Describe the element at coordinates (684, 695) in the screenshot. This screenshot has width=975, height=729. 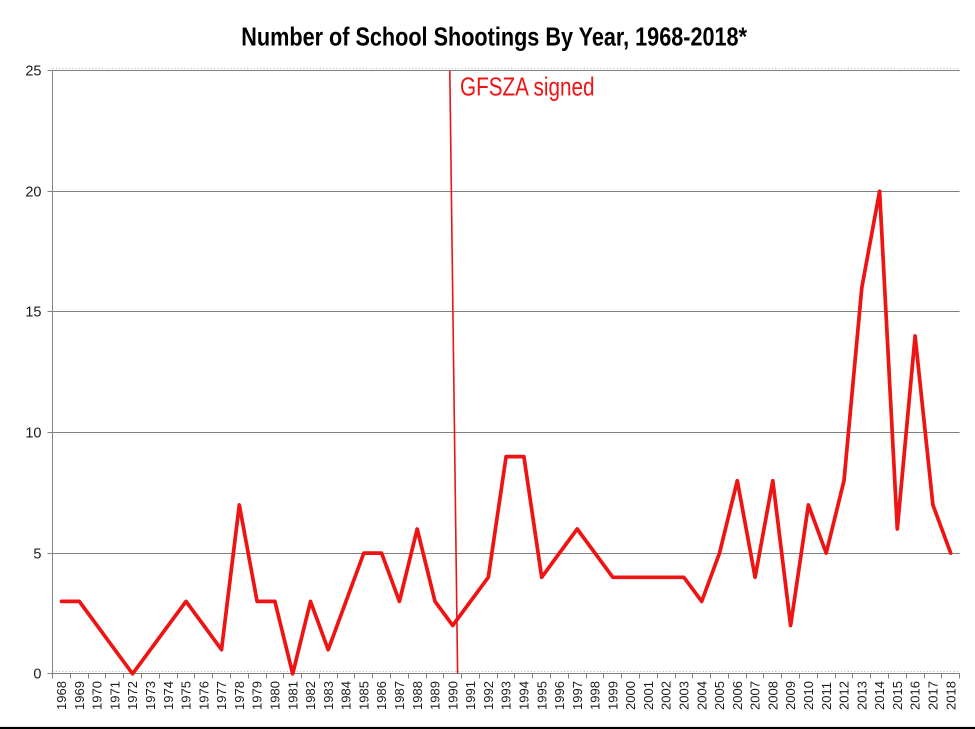
I see `svg-text: 2003` at that location.